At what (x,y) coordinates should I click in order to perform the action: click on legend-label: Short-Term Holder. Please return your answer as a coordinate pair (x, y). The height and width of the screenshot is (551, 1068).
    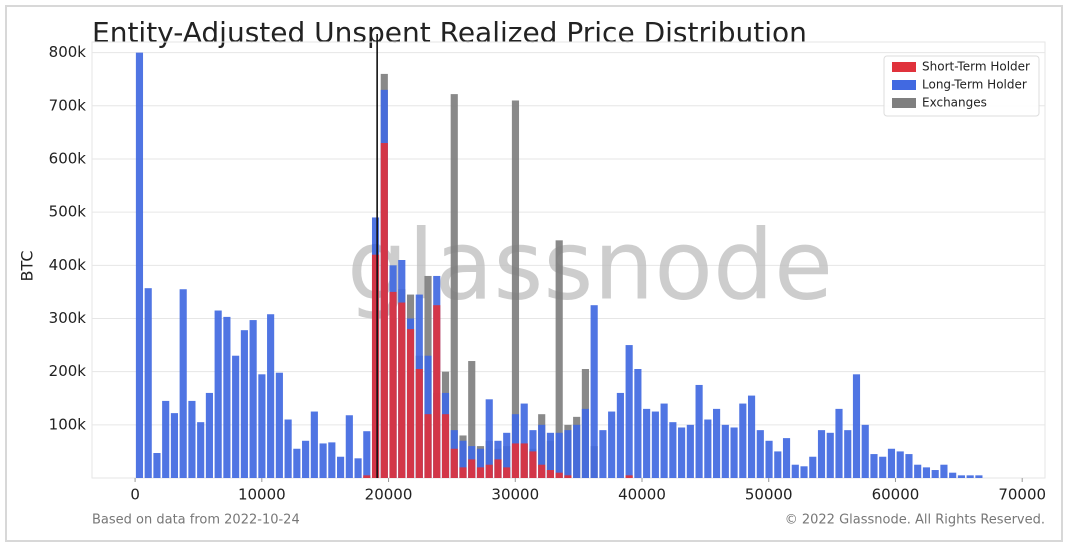
    Looking at the image, I should click on (976, 67).